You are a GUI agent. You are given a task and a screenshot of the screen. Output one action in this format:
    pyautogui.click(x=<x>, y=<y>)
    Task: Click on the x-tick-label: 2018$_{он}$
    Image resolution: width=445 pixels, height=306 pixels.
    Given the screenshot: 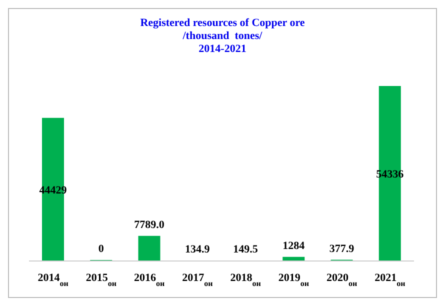 What is the action you would take?
    pyautogui.click(x=246, y=280)
    